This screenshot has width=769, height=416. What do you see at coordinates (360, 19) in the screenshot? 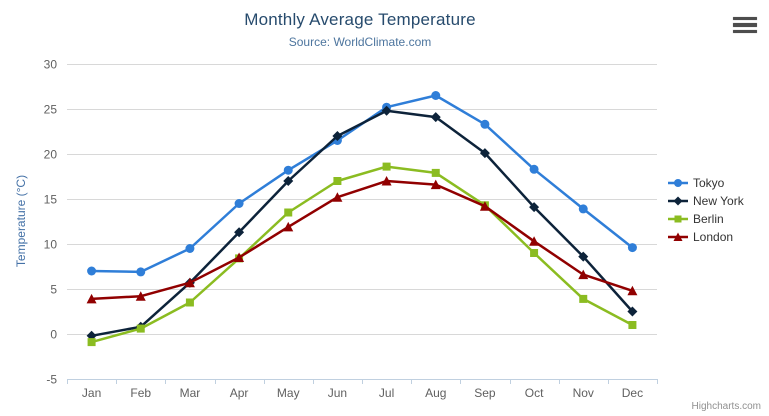
I see `chart-title: Monthly Average Temperature` at bounding box center [360, 19].